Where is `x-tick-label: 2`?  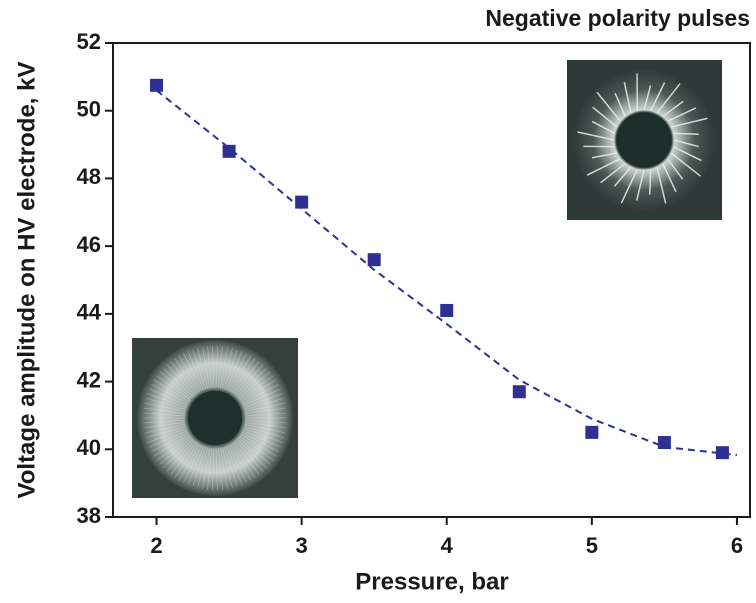
x-tick-label: 2 is located at coordinates (156, 545).